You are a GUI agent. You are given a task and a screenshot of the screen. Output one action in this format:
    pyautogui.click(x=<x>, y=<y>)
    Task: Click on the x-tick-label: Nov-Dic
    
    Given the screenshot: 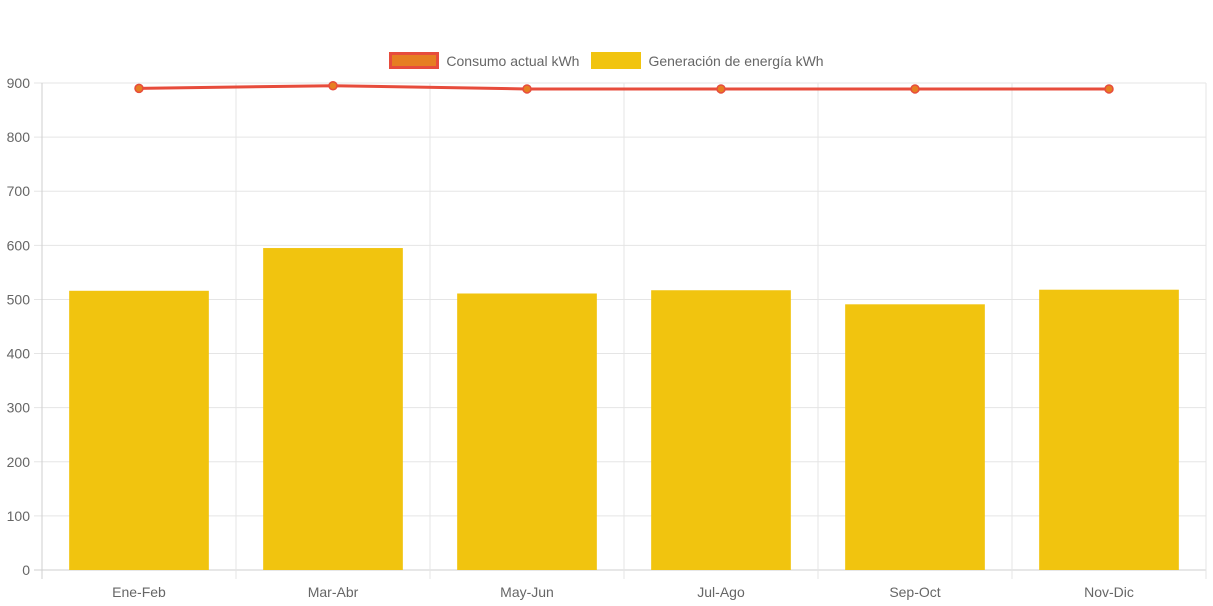 What is the action you would take?
    pyautogui.click(x=1109, y=592)
    